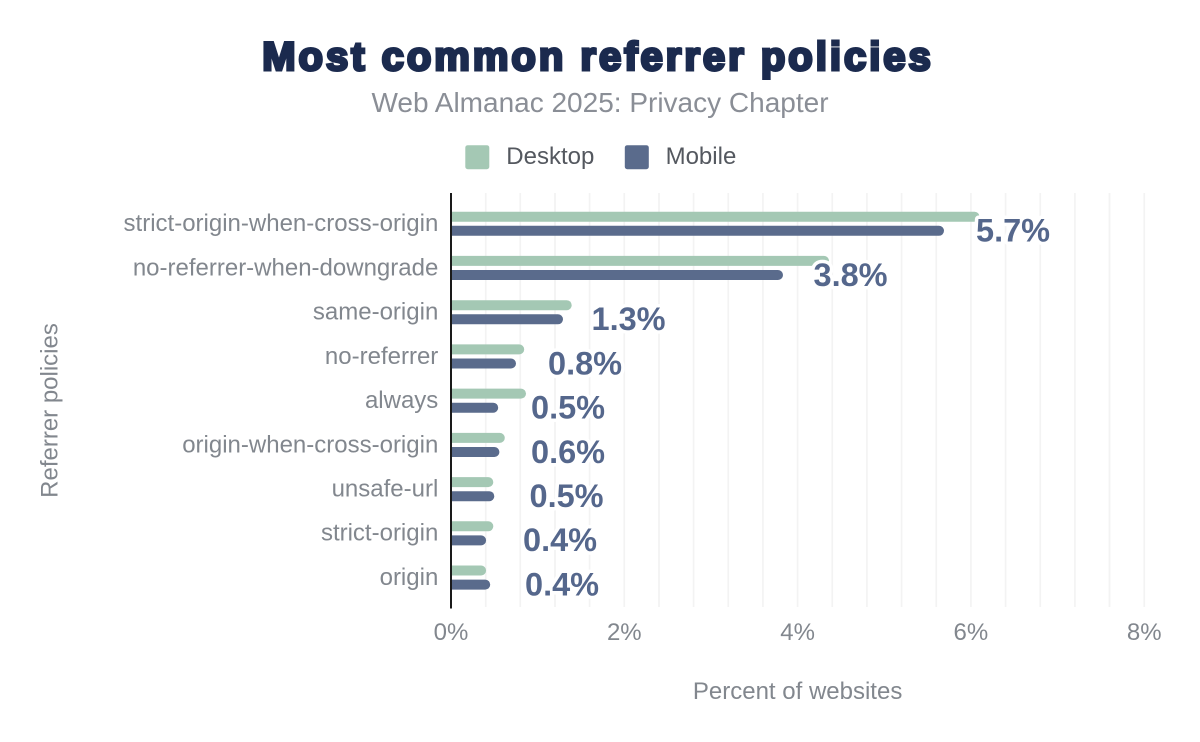 Image resolution: width=1200 pixels, height=742 pixels. Describe the element at coordinates (971, 632) in the screenshot. I see `svg-text: 6%` at that location.